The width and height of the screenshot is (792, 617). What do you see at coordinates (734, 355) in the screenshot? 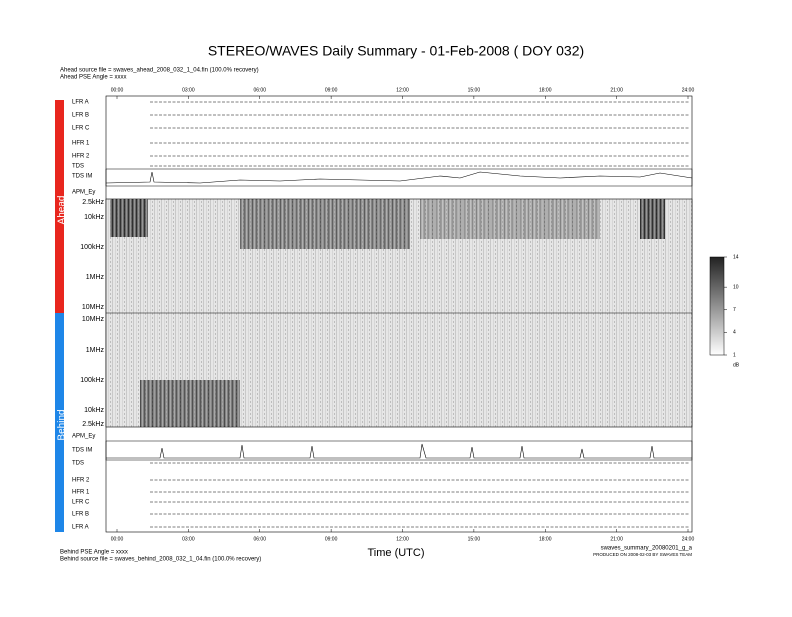
I see `colorbar-tick-label: 1` at bounding box center [734, 355].